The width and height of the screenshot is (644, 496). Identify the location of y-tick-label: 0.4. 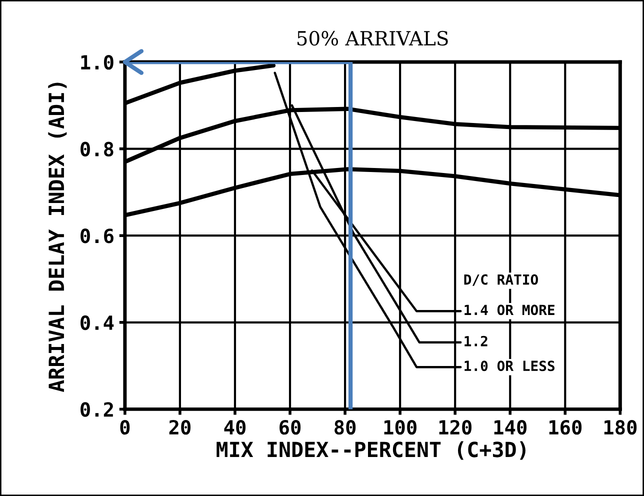
(97, 322).